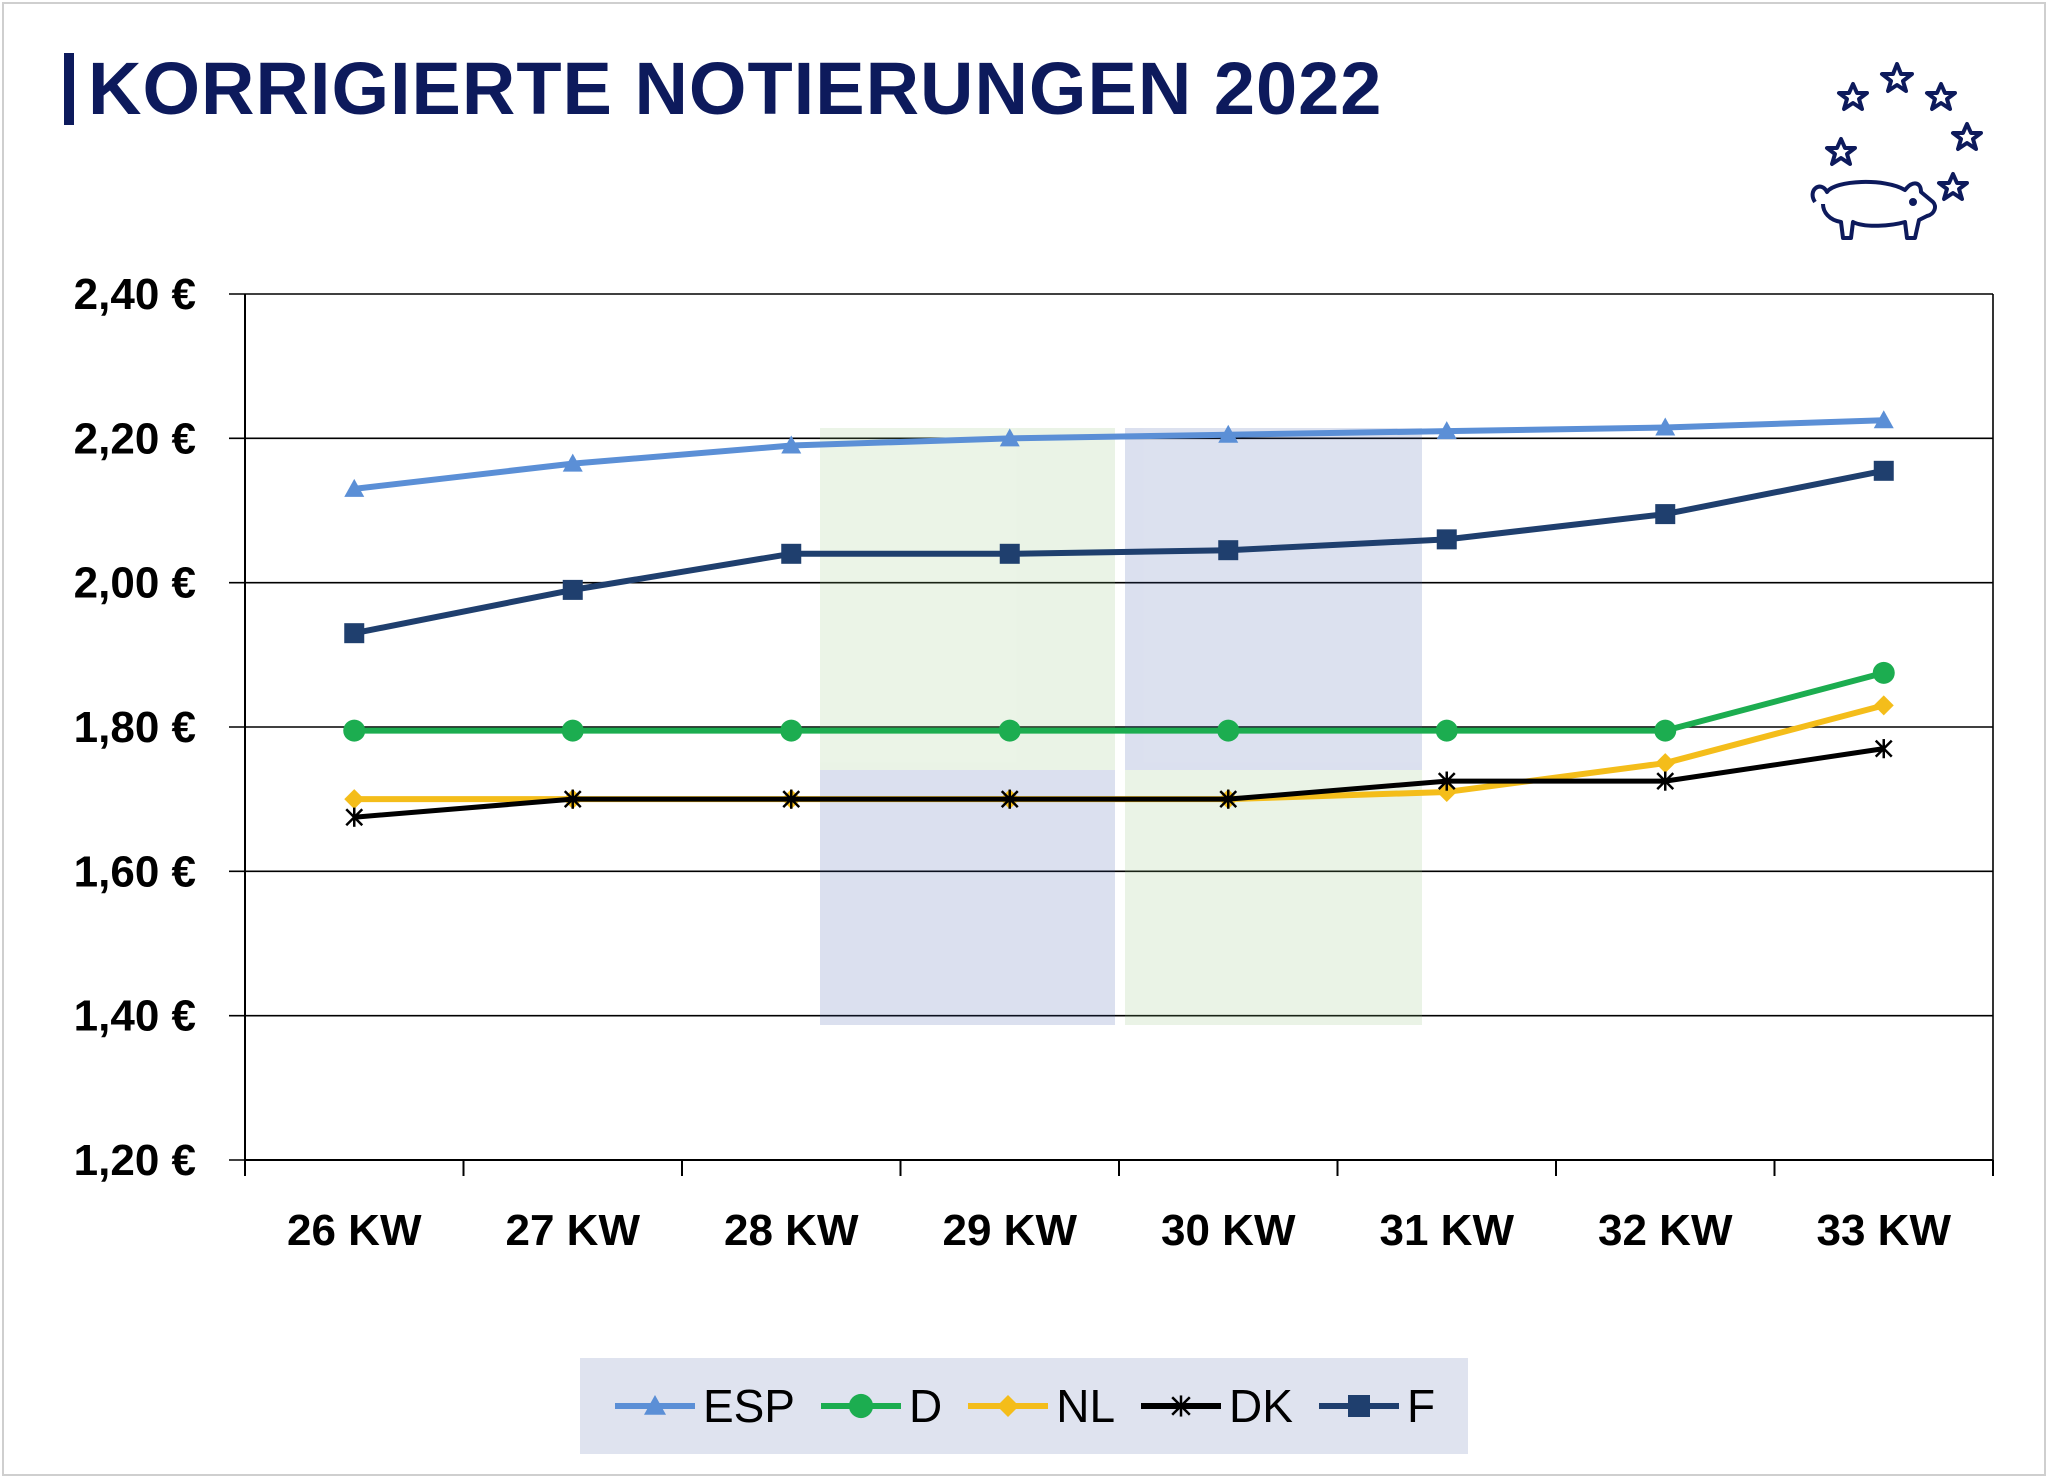 The width and height of the screenshot is (2048, 1478). What do you see at coordinates (1447, 1230) in the screenshot?
I see `x-tick-label: 31 KW` at bounding box center [1447, 1230].